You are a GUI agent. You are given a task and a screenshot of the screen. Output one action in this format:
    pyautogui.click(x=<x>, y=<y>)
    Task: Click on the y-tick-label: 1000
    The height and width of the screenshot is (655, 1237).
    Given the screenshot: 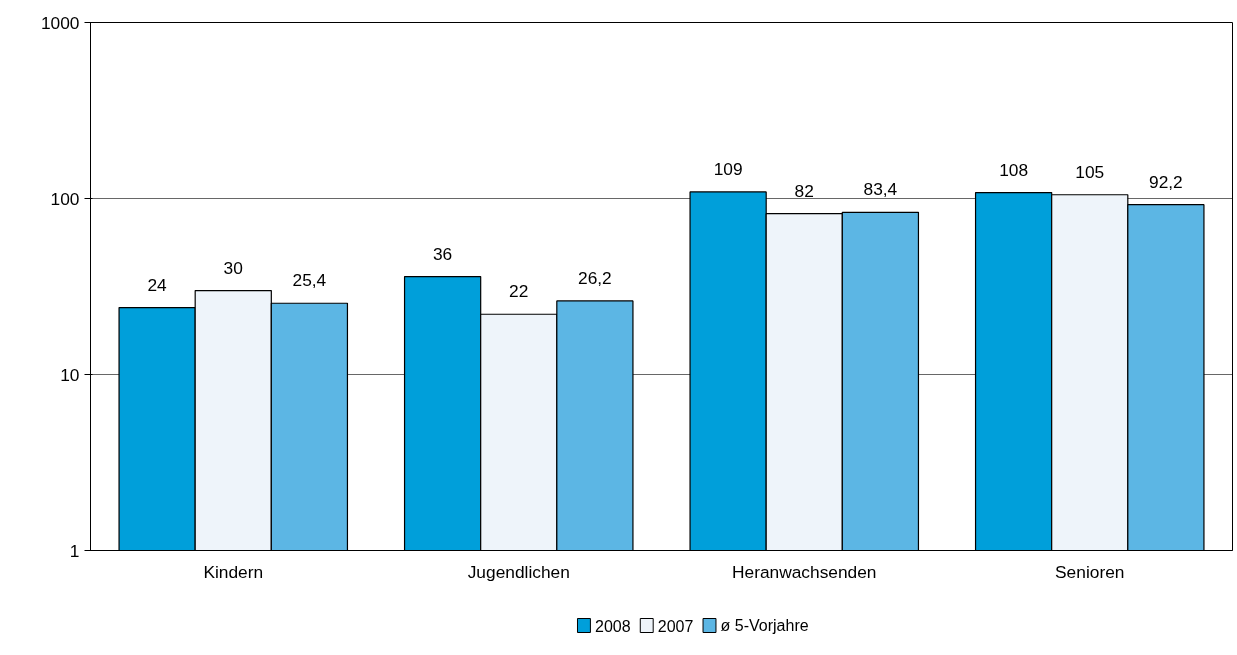 What is the action you would take?
    pyautogui.click(x=60, y=22)
    